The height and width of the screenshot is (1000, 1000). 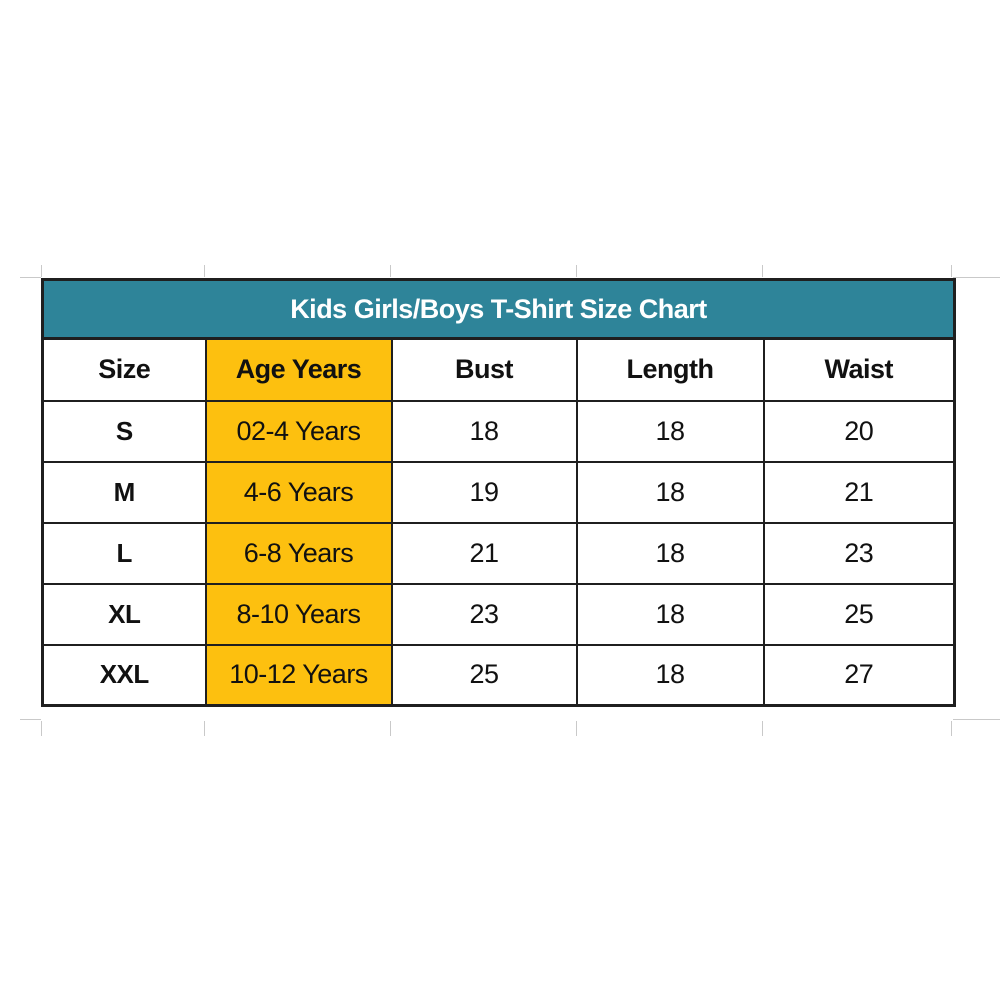 I want to click on bust-cell: 21, so click(x=484, y=553).